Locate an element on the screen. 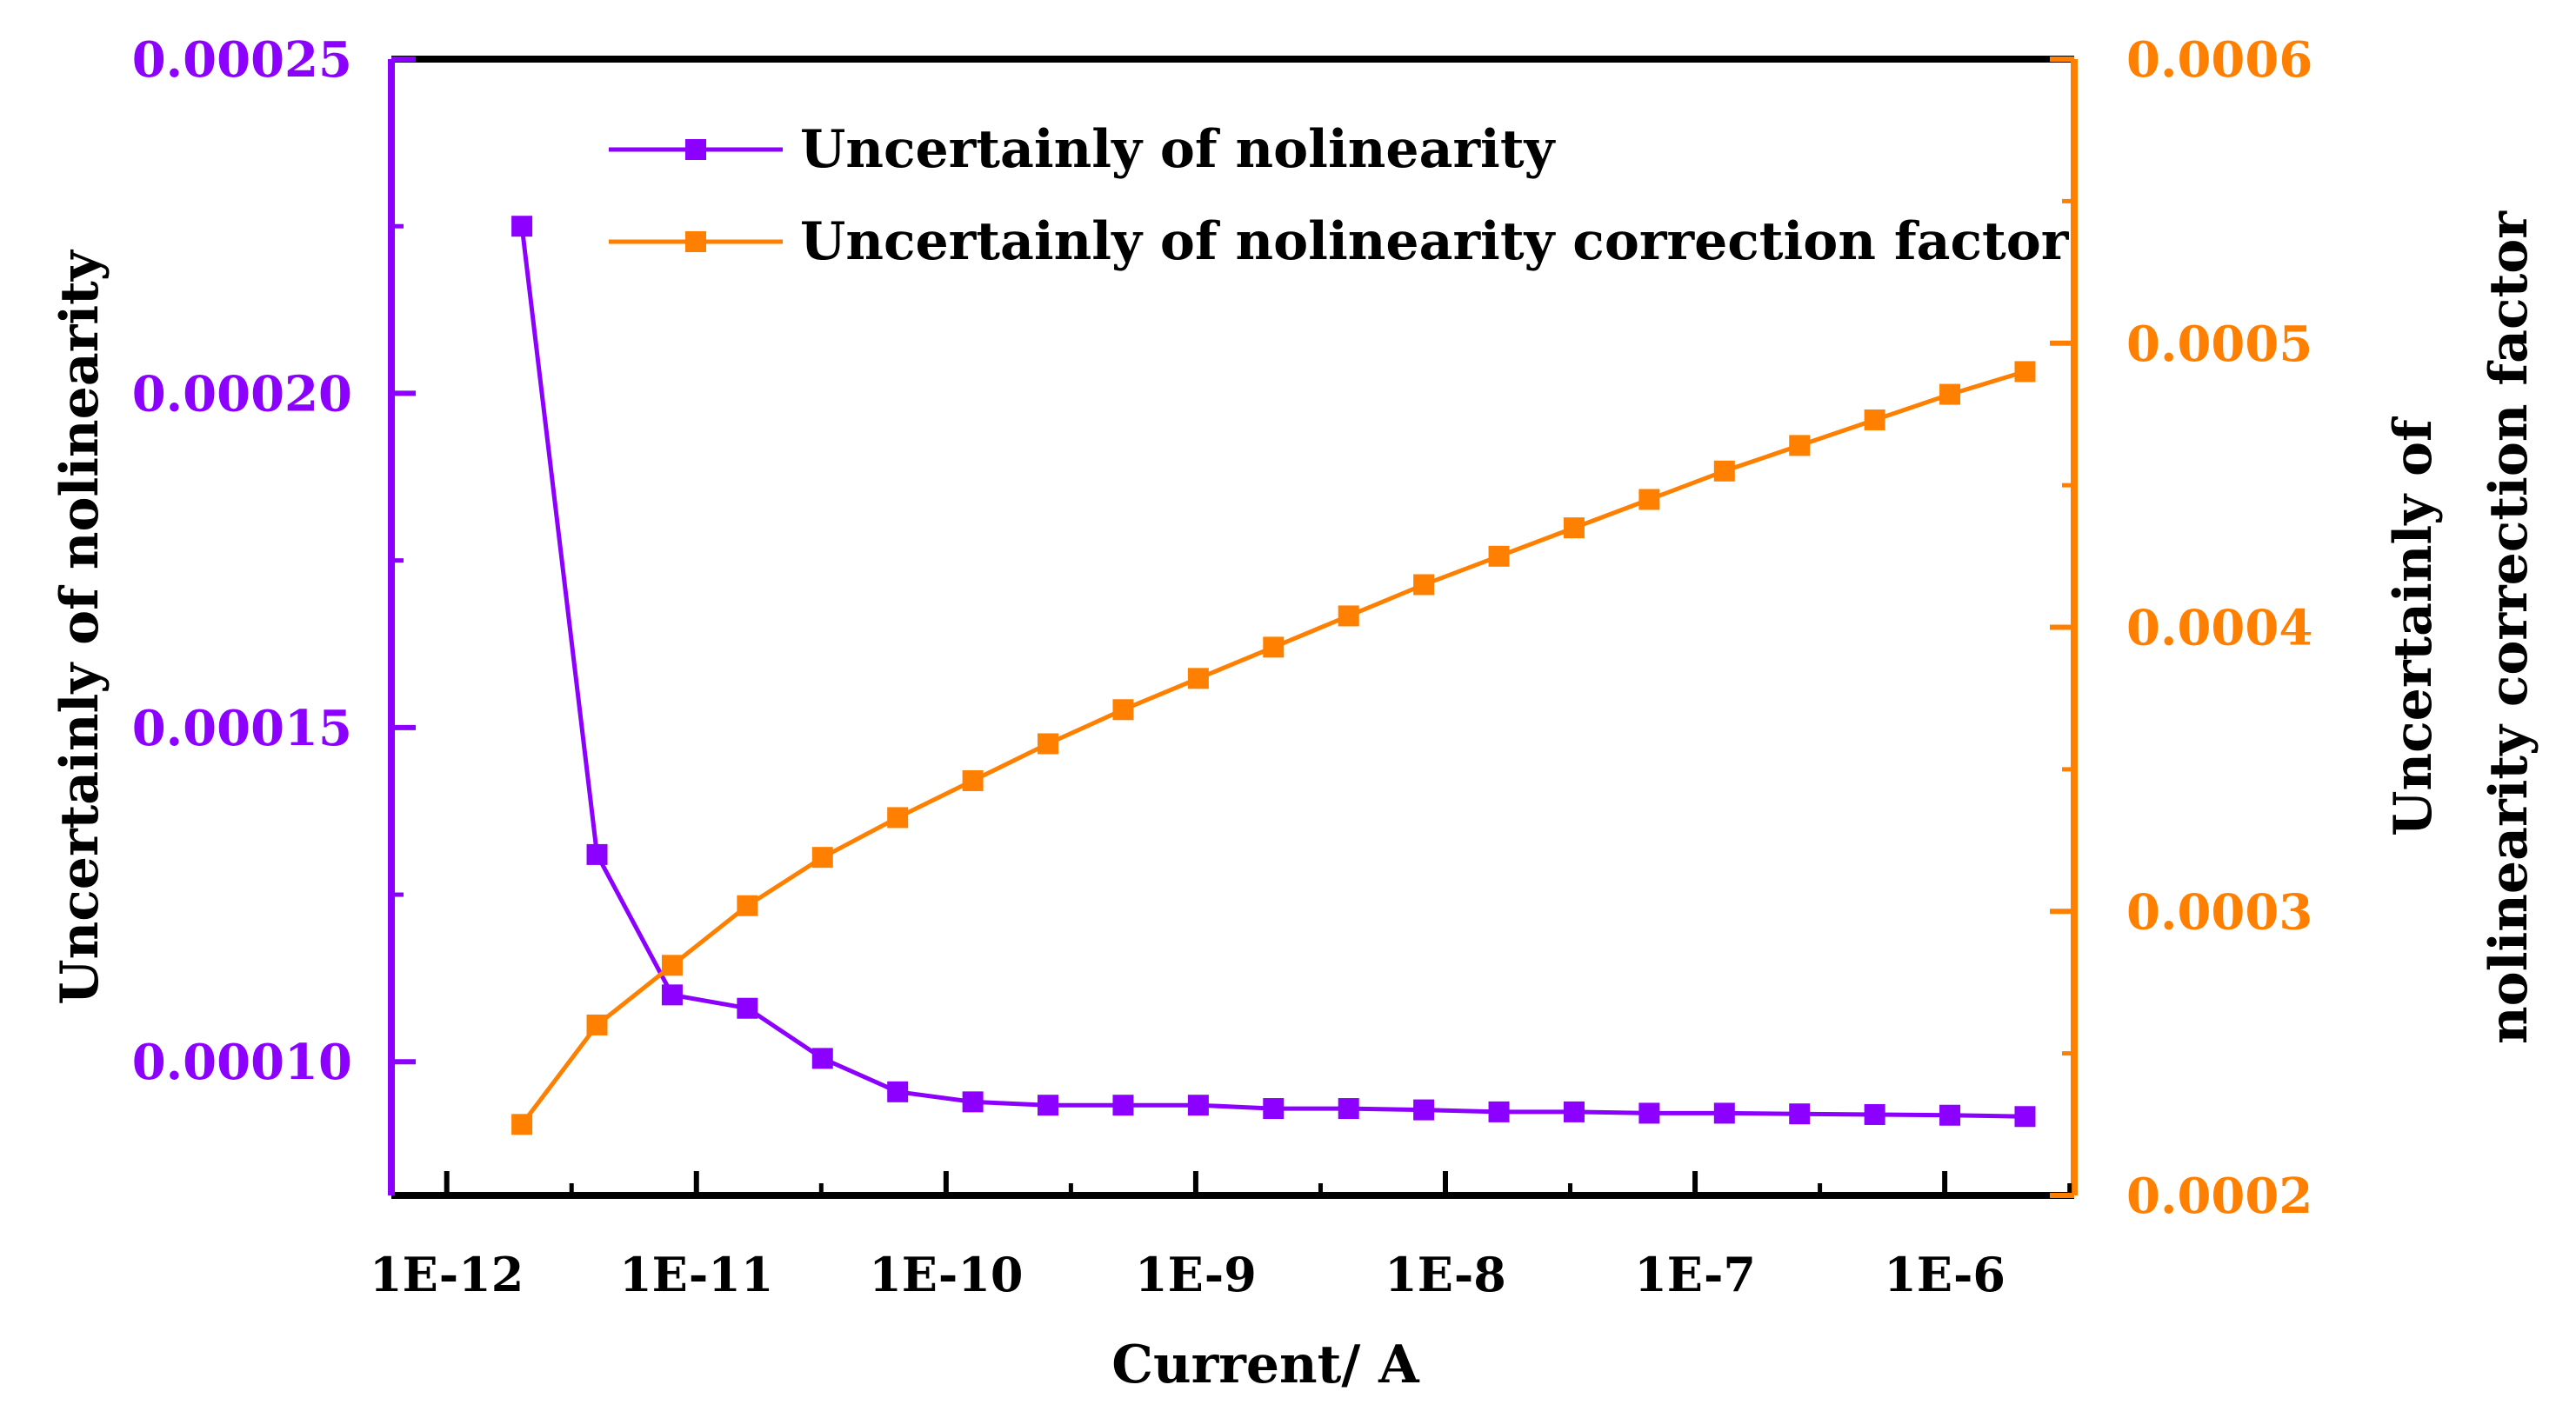 Image resolution: width=2576 pixels, height=1418 pixels. legend-label-1: Uncertainly of nolinearity is located at coordinates (1178, 149).